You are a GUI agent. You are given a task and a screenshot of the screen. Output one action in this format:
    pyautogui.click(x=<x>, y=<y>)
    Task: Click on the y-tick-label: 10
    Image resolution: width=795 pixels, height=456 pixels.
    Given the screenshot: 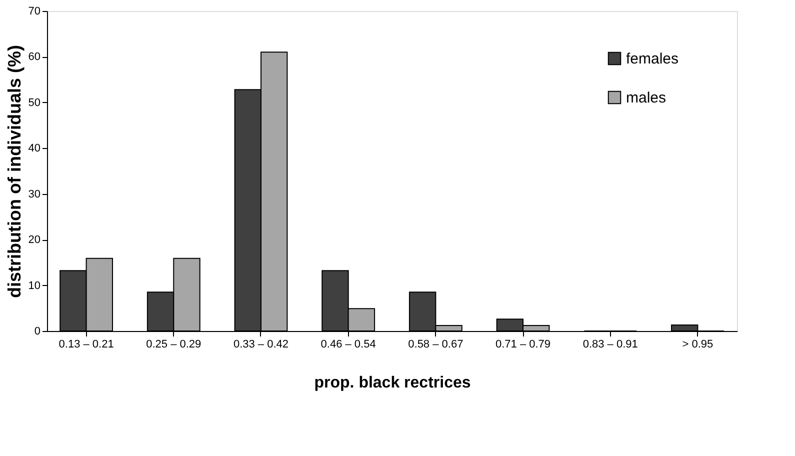 What is the action you would take?
    pyautogui.click(x=34, y=286)
    